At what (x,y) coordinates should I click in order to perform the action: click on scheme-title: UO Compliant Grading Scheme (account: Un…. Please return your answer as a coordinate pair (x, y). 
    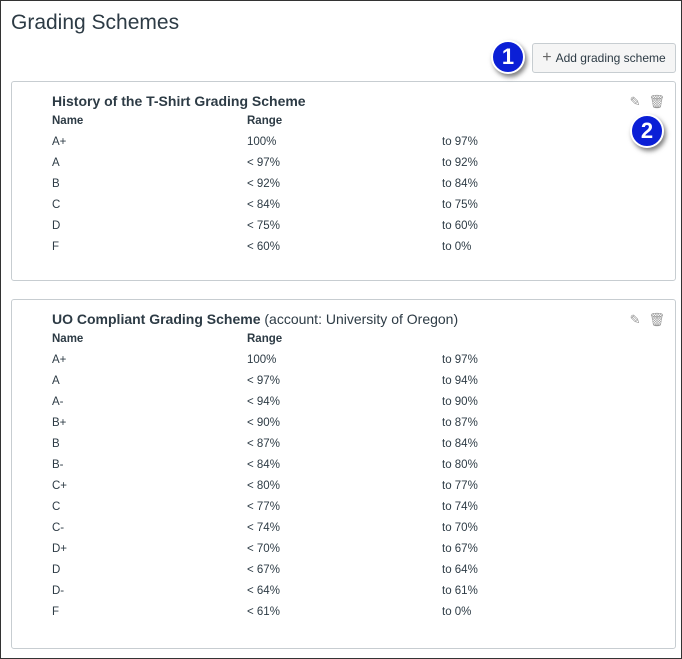
    Looking at the image, I should click on (255, 319).